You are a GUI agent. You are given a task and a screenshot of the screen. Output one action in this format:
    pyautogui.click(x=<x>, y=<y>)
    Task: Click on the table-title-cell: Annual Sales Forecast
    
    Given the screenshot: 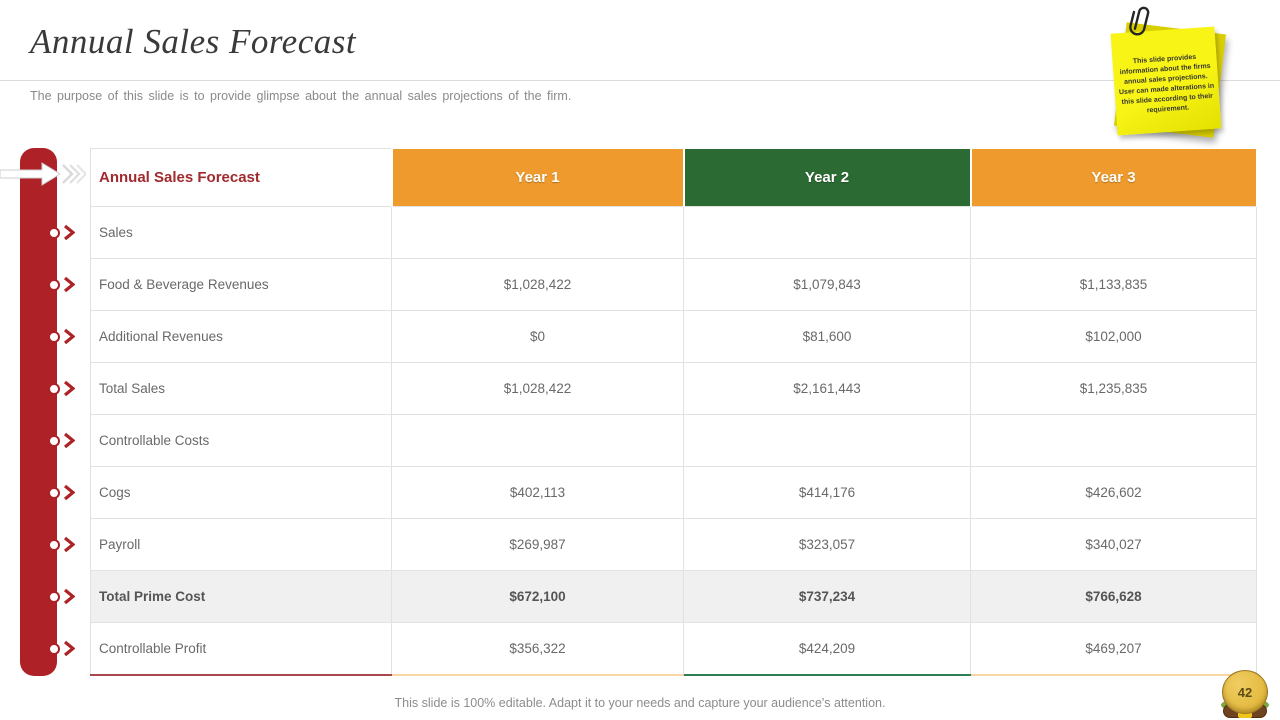 What is the action you would take?
    pyautogui.click(x=241, y=177)
    